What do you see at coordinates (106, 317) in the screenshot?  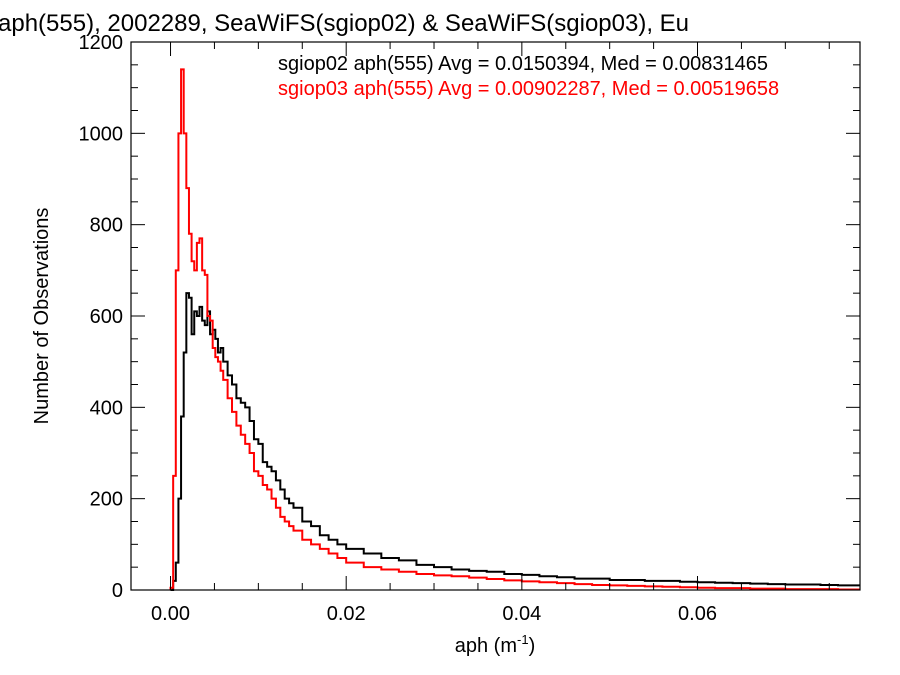 I see `y-tick-label: 600` at bounding box center [106, 317].